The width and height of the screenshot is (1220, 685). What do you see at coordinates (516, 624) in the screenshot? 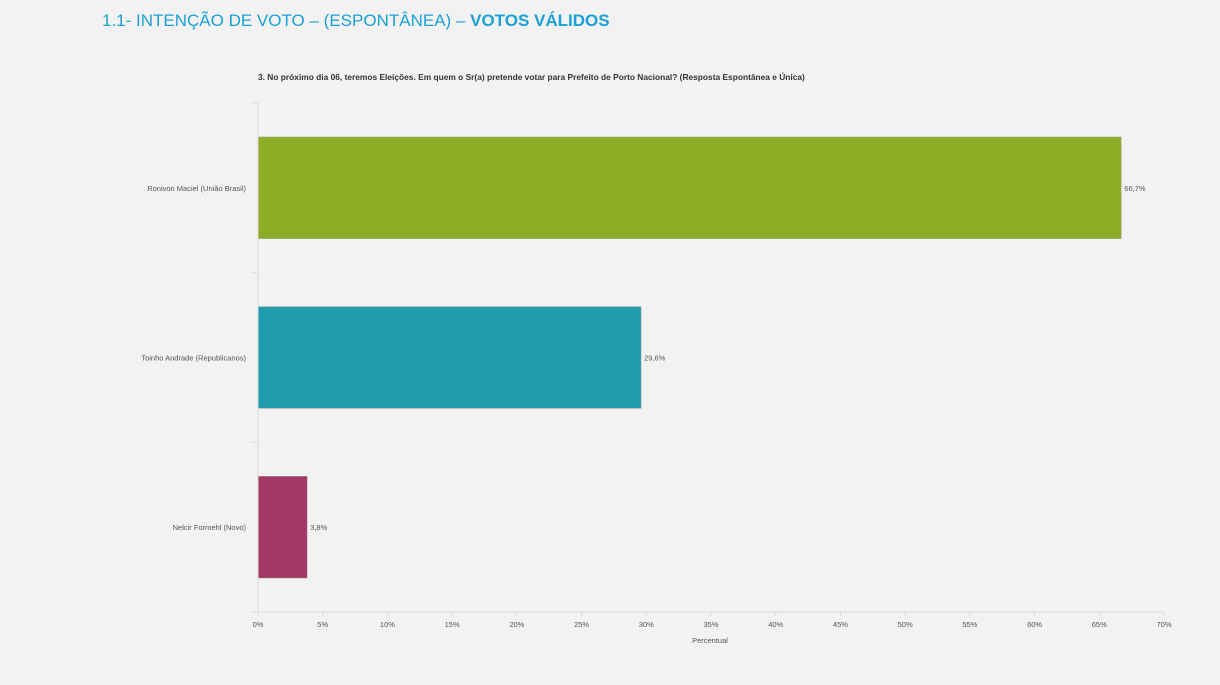
I see `x-tick-label: 20%` at bounding box center [516, 624].